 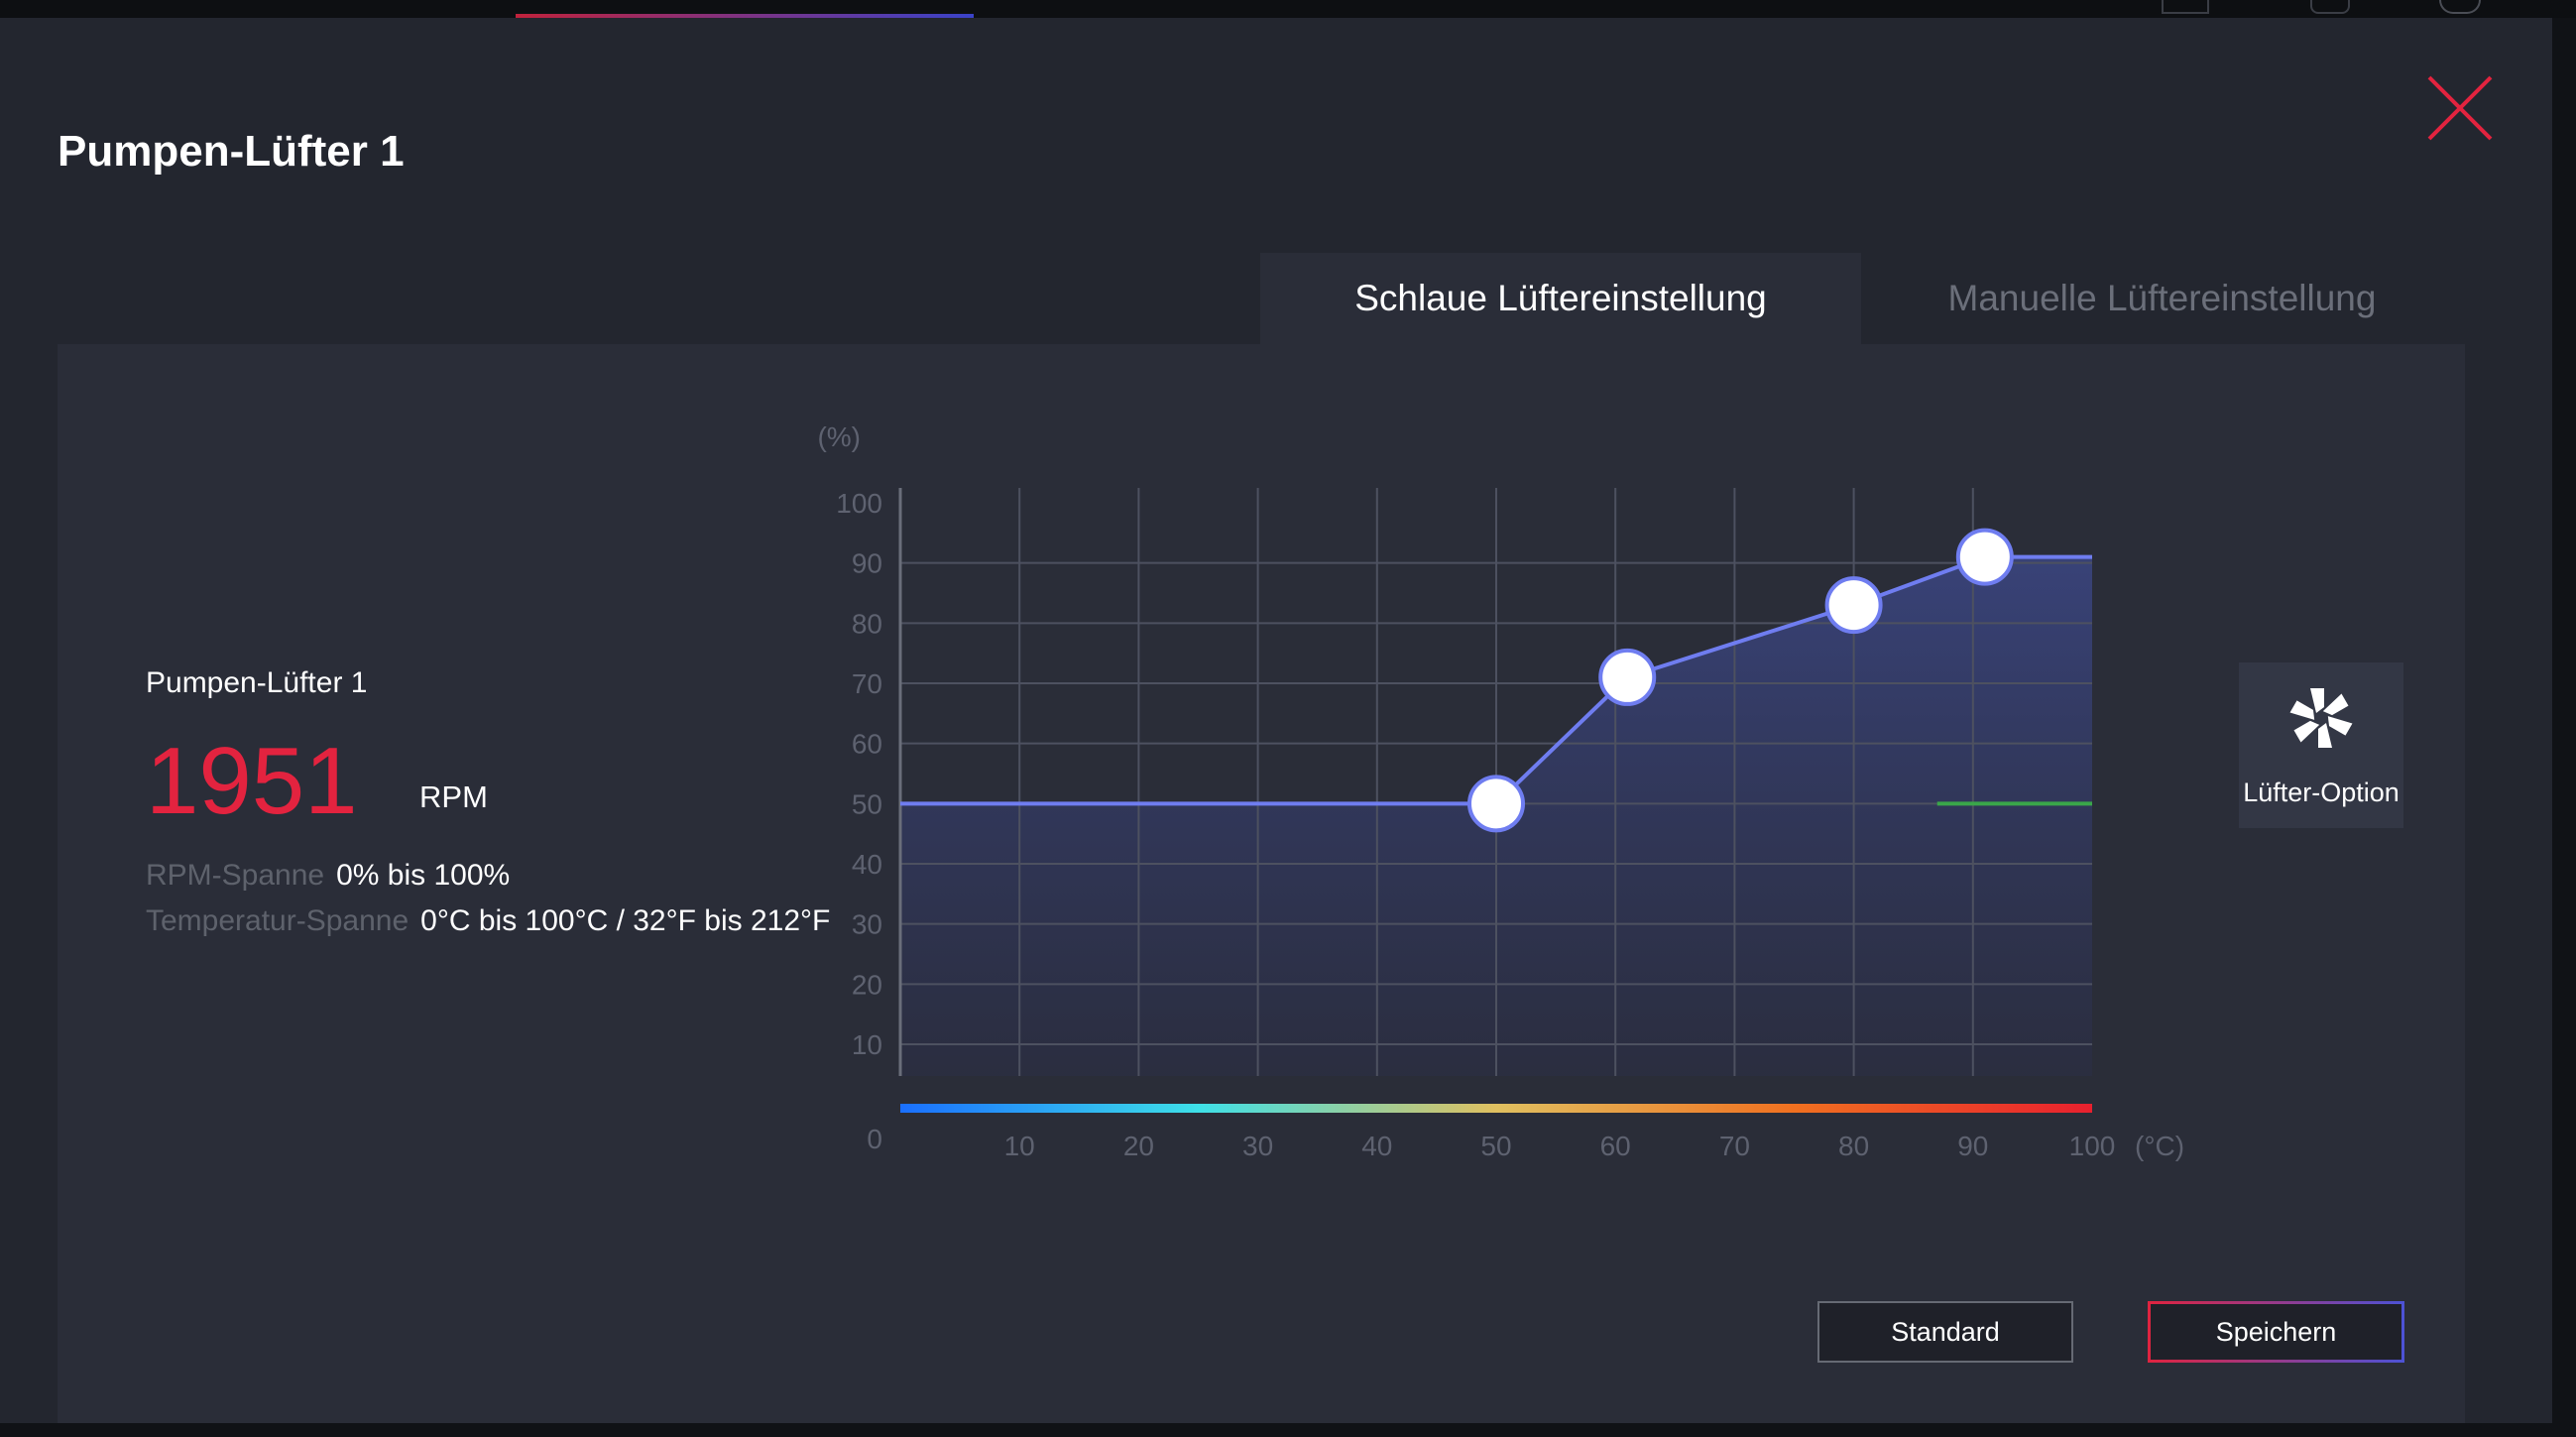 I want to click on fan-option-button: Lüfter-Option, so click(x=2321, y=745).